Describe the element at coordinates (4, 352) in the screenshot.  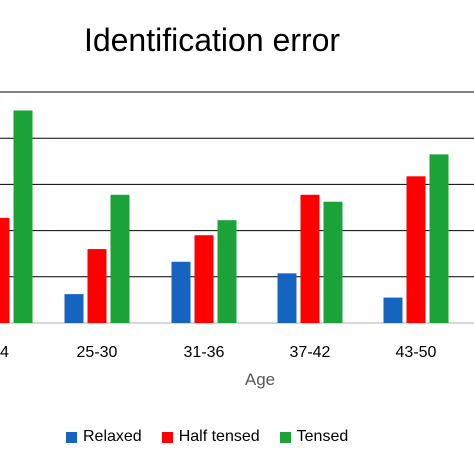
I see `x-tick-label: 24` at that location.